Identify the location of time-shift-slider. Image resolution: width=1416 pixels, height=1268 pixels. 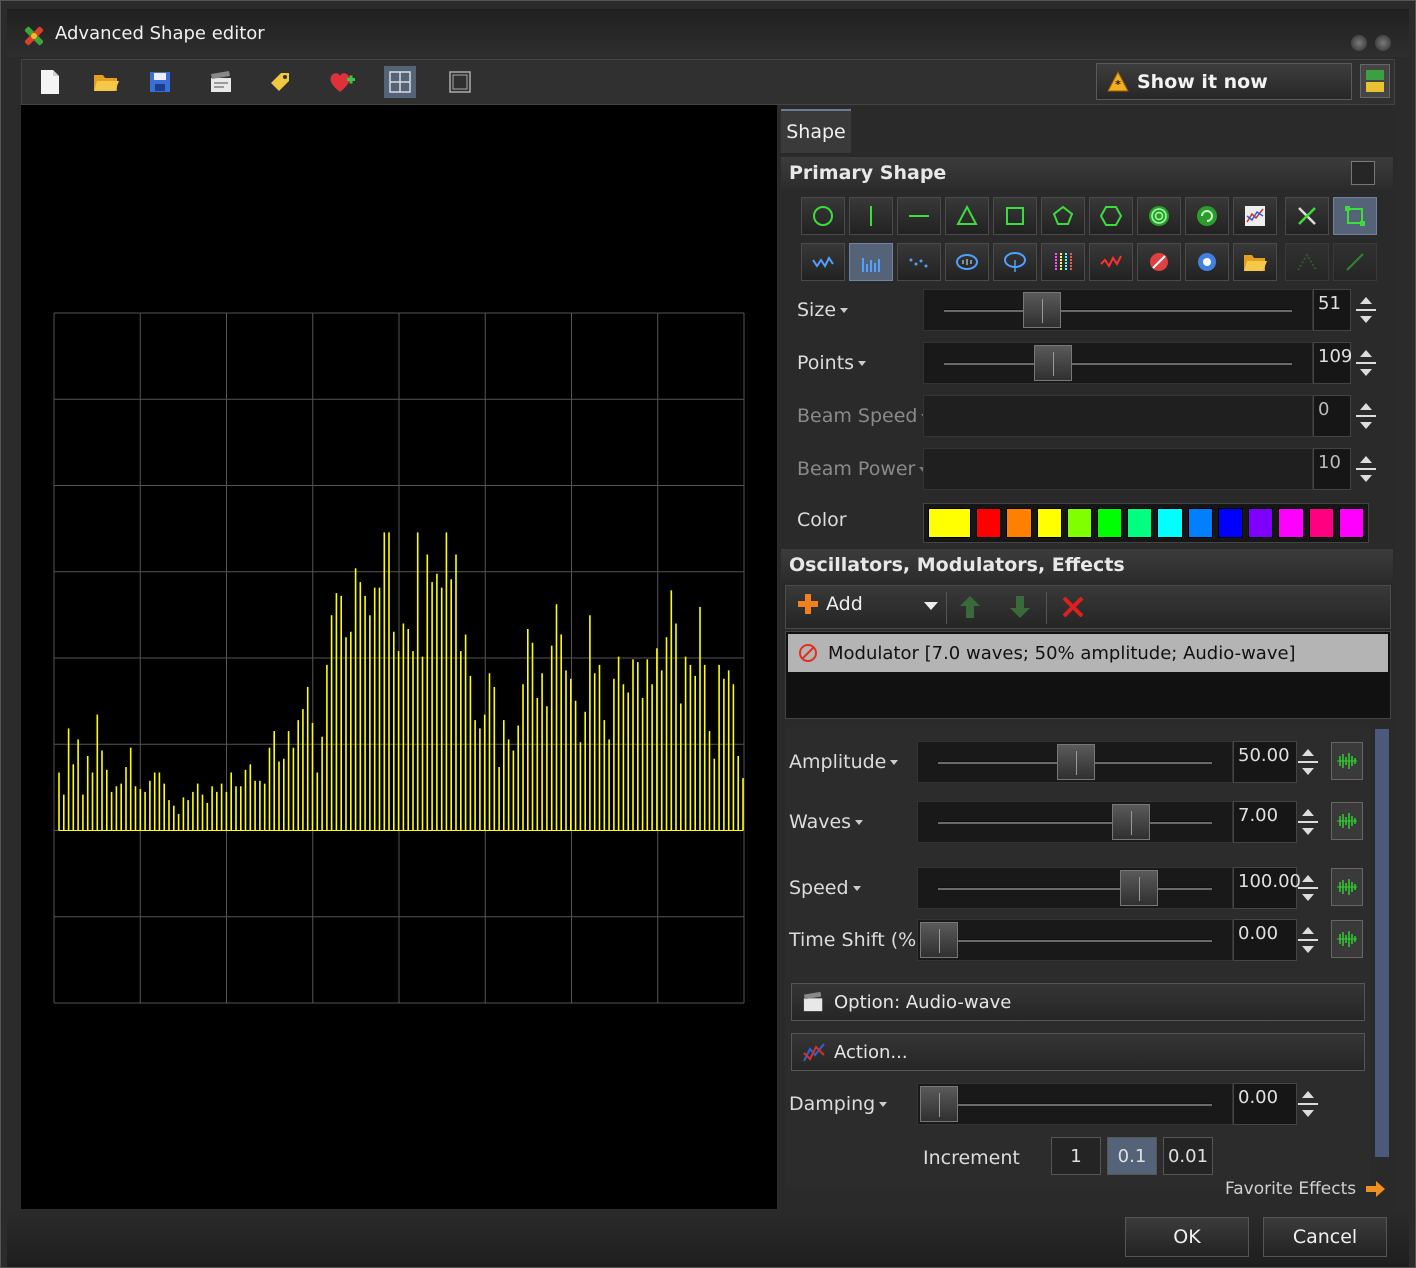
(1075, 940).